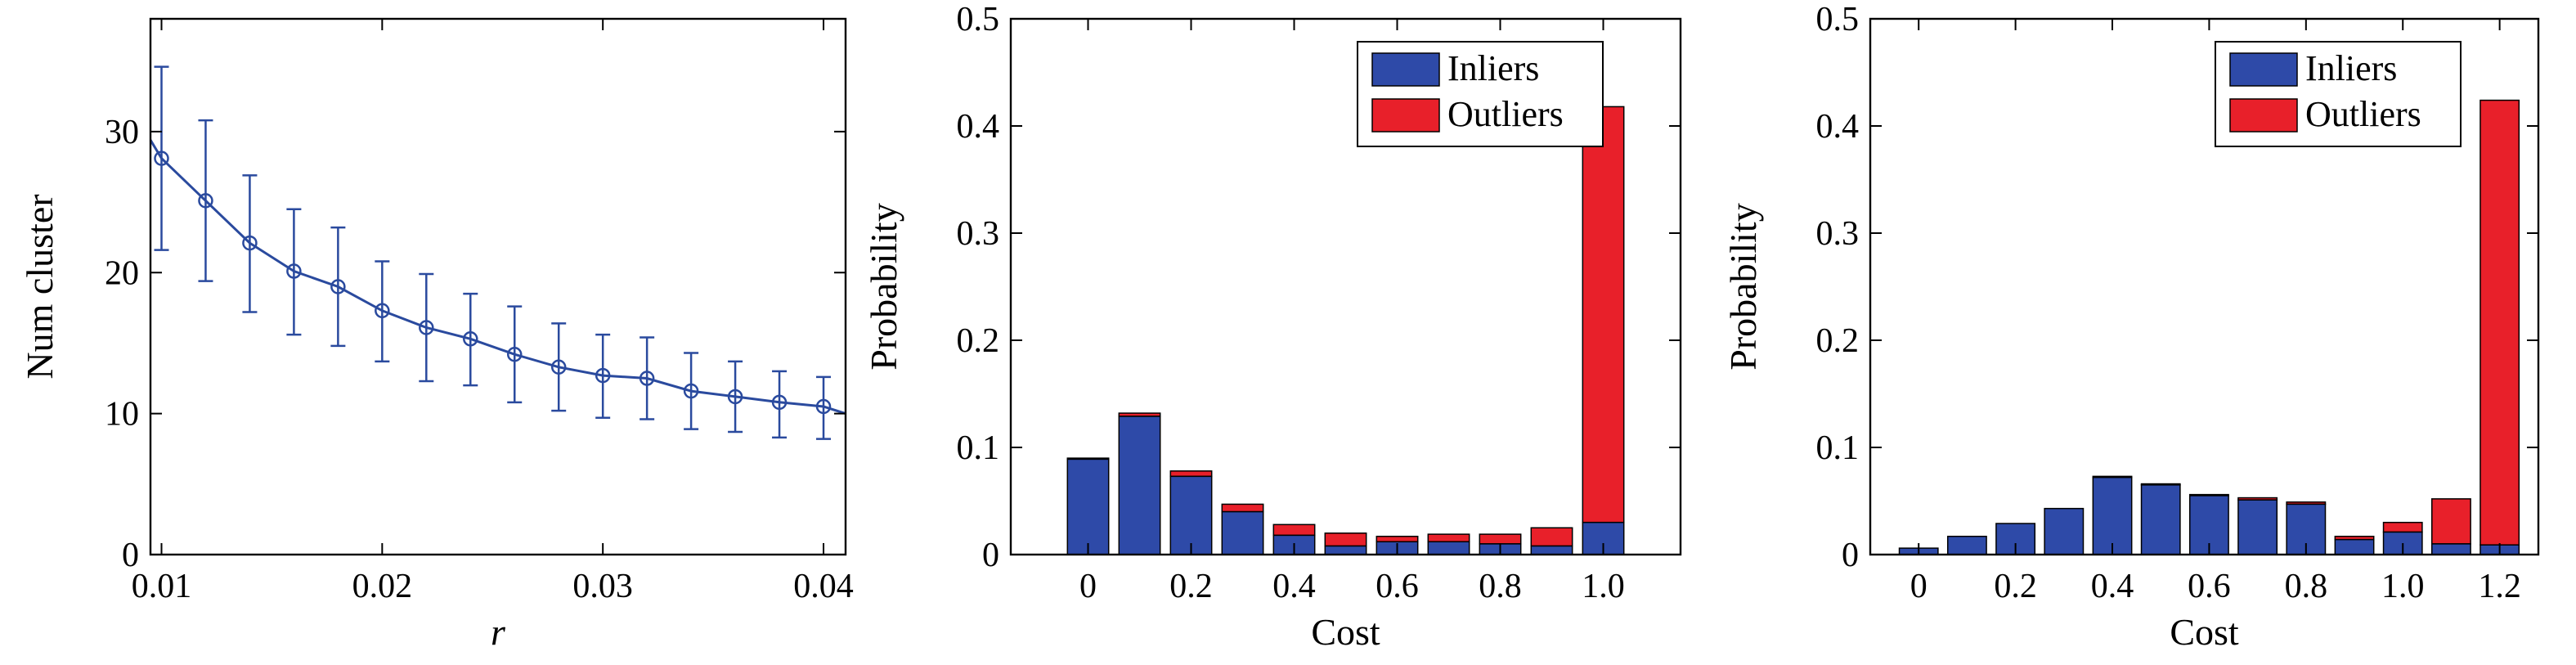  I want to click on p1-x-tick-label: 0.8, so click(1500, 586).